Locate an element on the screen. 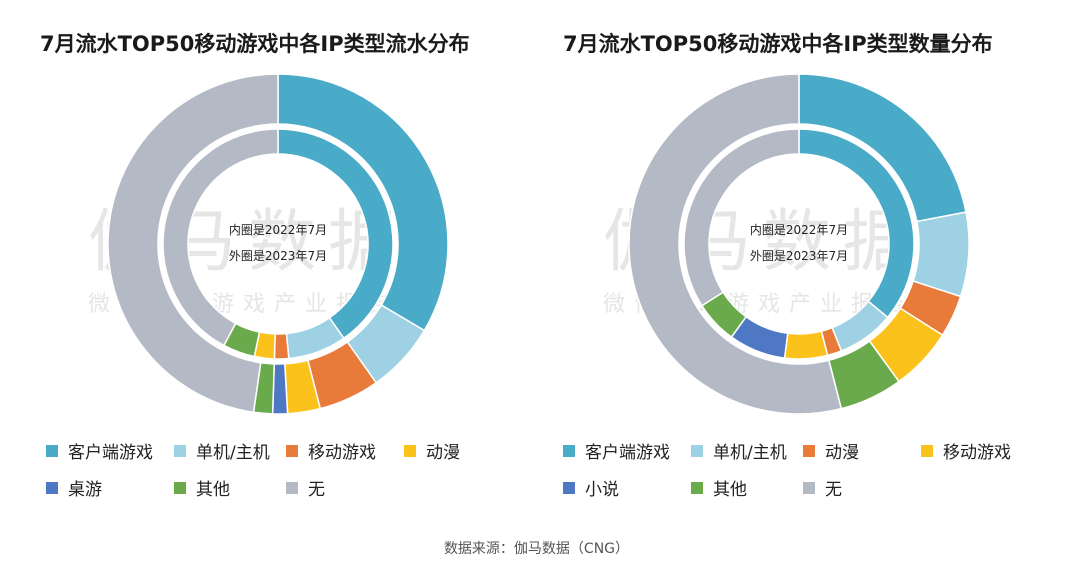  legend-label: 小说 is located at coordinates (602, 490).